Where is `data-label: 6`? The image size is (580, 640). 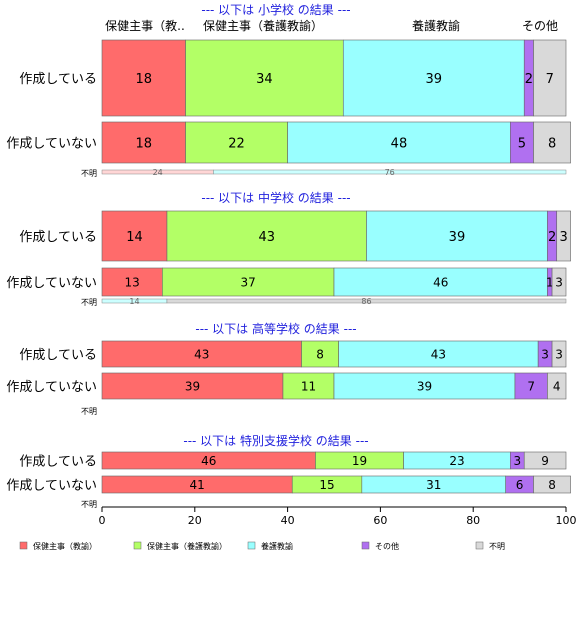 data-label: 6 is located at coordinates (520, 485).